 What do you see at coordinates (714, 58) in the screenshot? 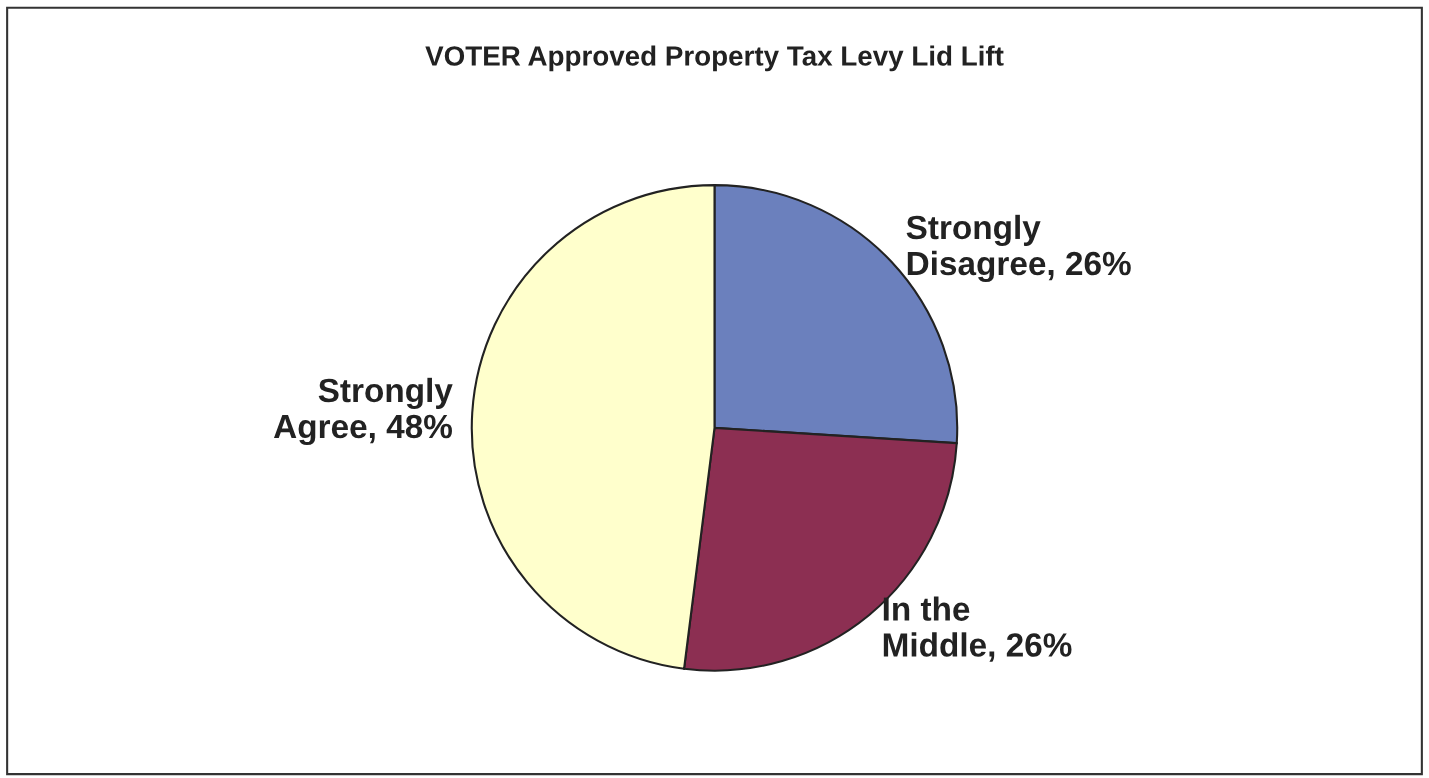
I see `chart-title: VOTER Approved Property Tax Levy Lid Lift` at bounding box center [714, 58].